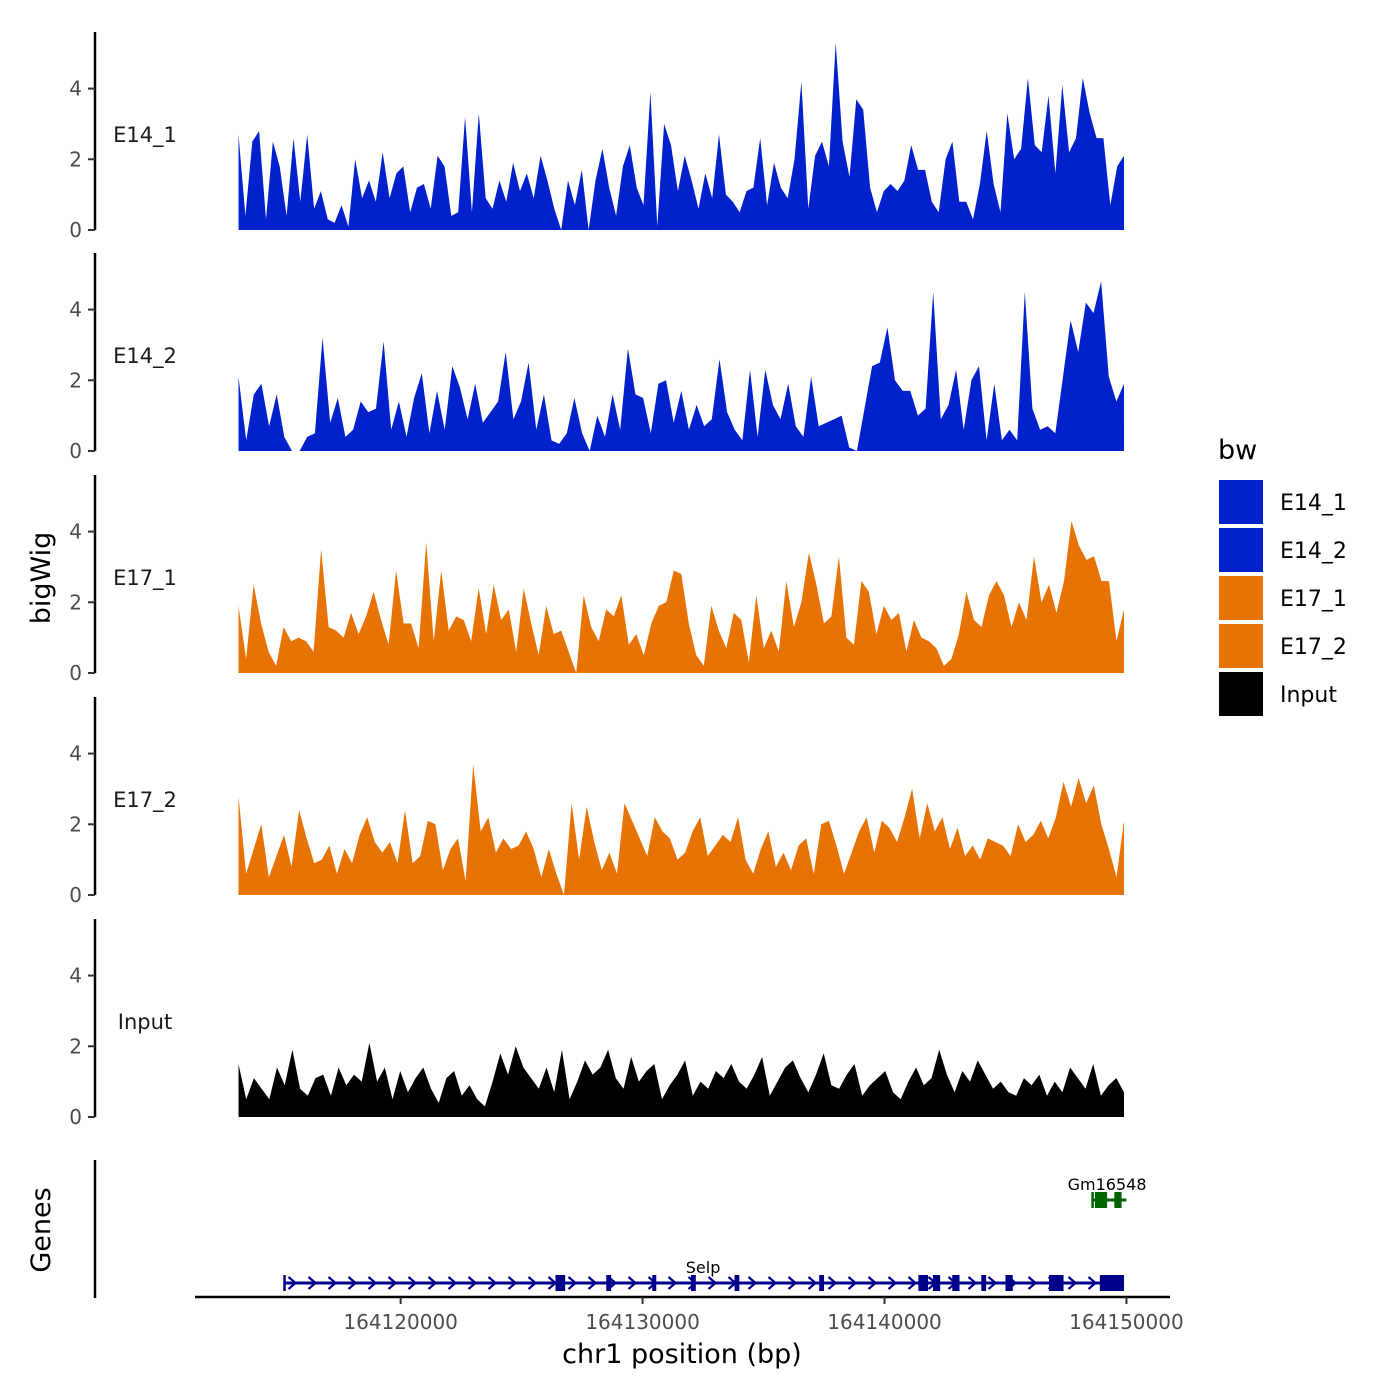 This screenshot has width=1400, height=1400. Describe the element at coordinates (145, 800) in the screenshot. I see `track-label: E17_2` at that location.